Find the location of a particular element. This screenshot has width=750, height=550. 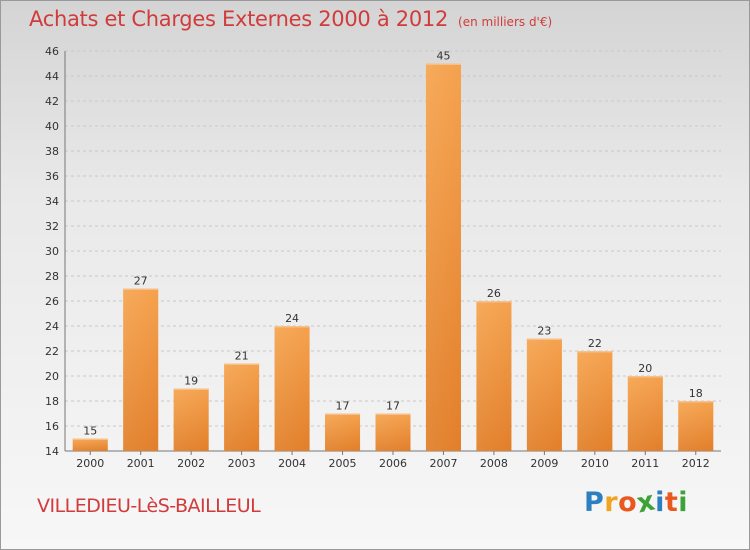

y-tick-label: 22 is located at coordinates (52, 351).